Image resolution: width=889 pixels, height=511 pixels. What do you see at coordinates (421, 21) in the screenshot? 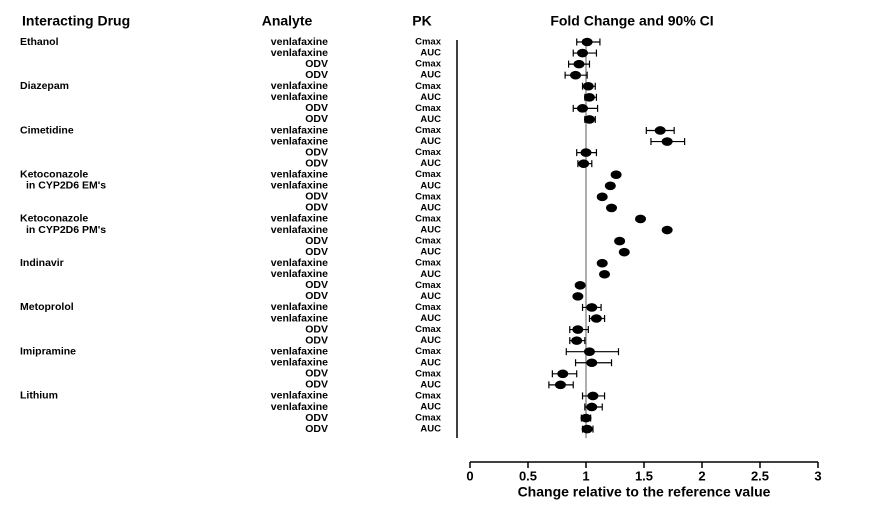
I see `column-header: PK` at bounding box center [421, 21].